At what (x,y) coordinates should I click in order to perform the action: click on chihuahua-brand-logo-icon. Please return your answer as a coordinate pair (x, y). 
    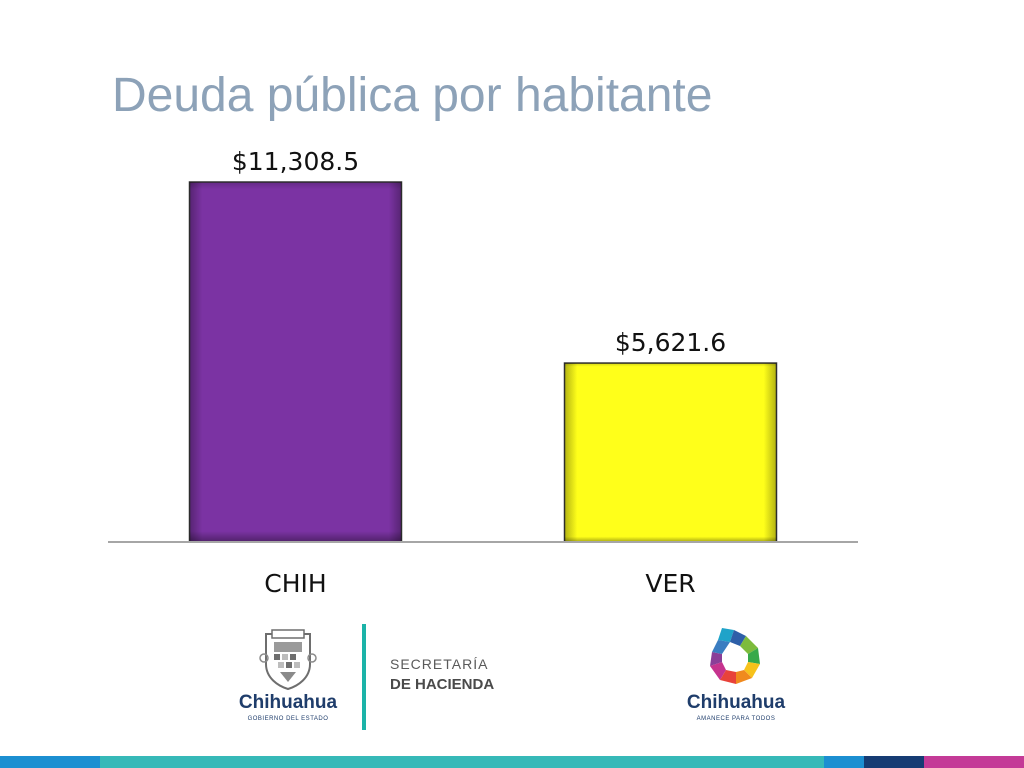
    Looking at the image, I should click on (735, 656).